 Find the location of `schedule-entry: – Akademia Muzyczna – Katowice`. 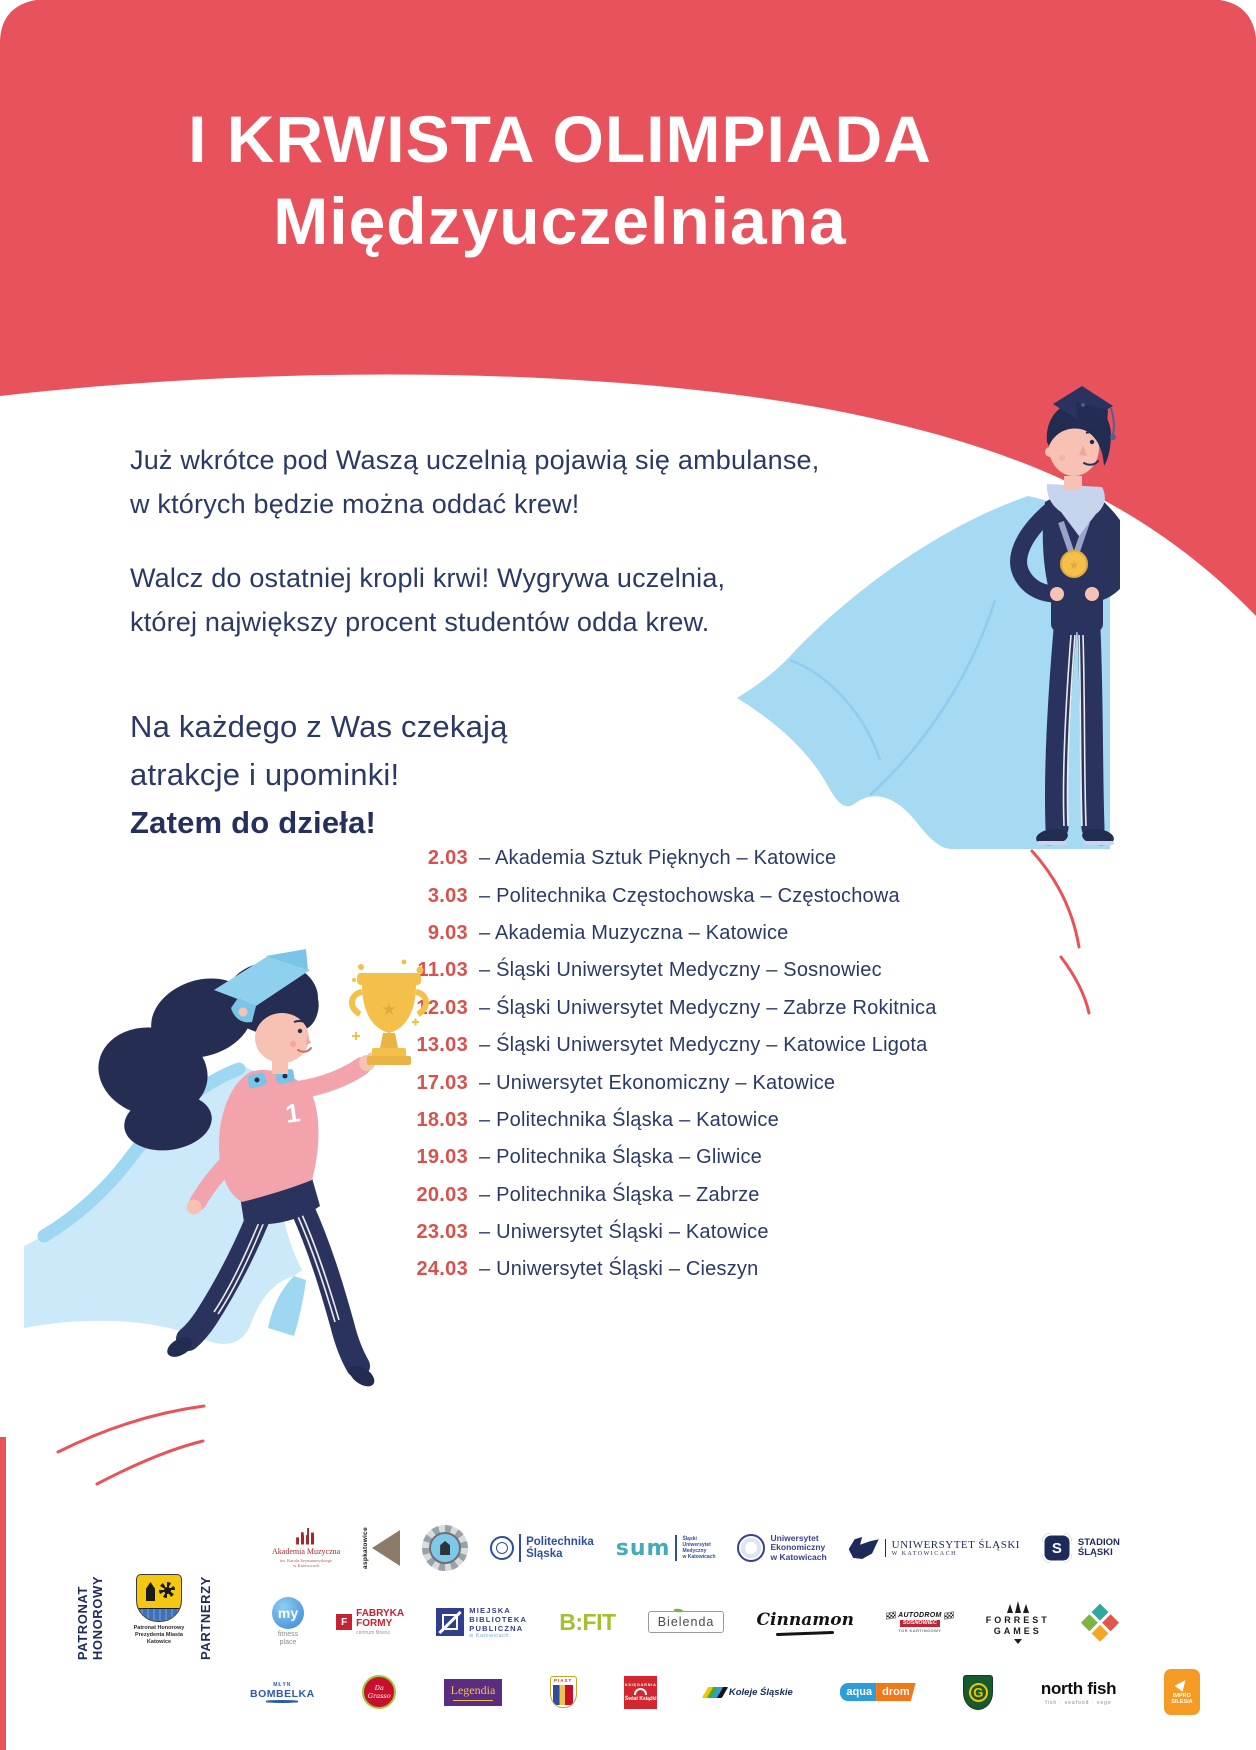

schedule-entry: – Akademia Muzyczna – Katowice is located at coordinates (634, 932).